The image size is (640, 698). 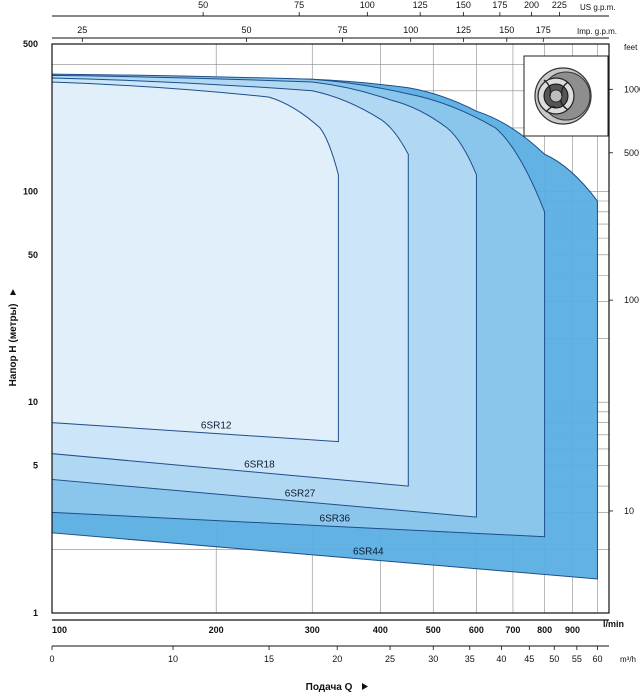 What do you see at coordinates (335, 518) in the screenshot?
I see `series-label-6sr36: 6SR36` at bounding box center [335, 518].